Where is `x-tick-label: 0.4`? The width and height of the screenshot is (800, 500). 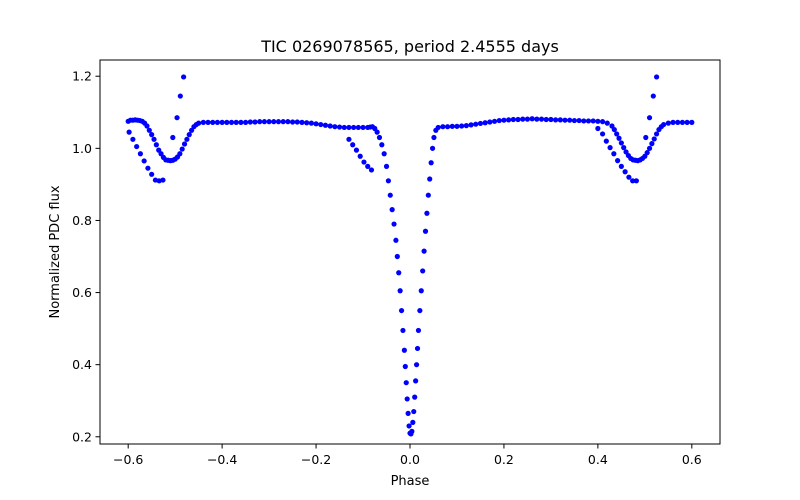
x-tick-label: 0.4 is located at coordinates (598, 459).